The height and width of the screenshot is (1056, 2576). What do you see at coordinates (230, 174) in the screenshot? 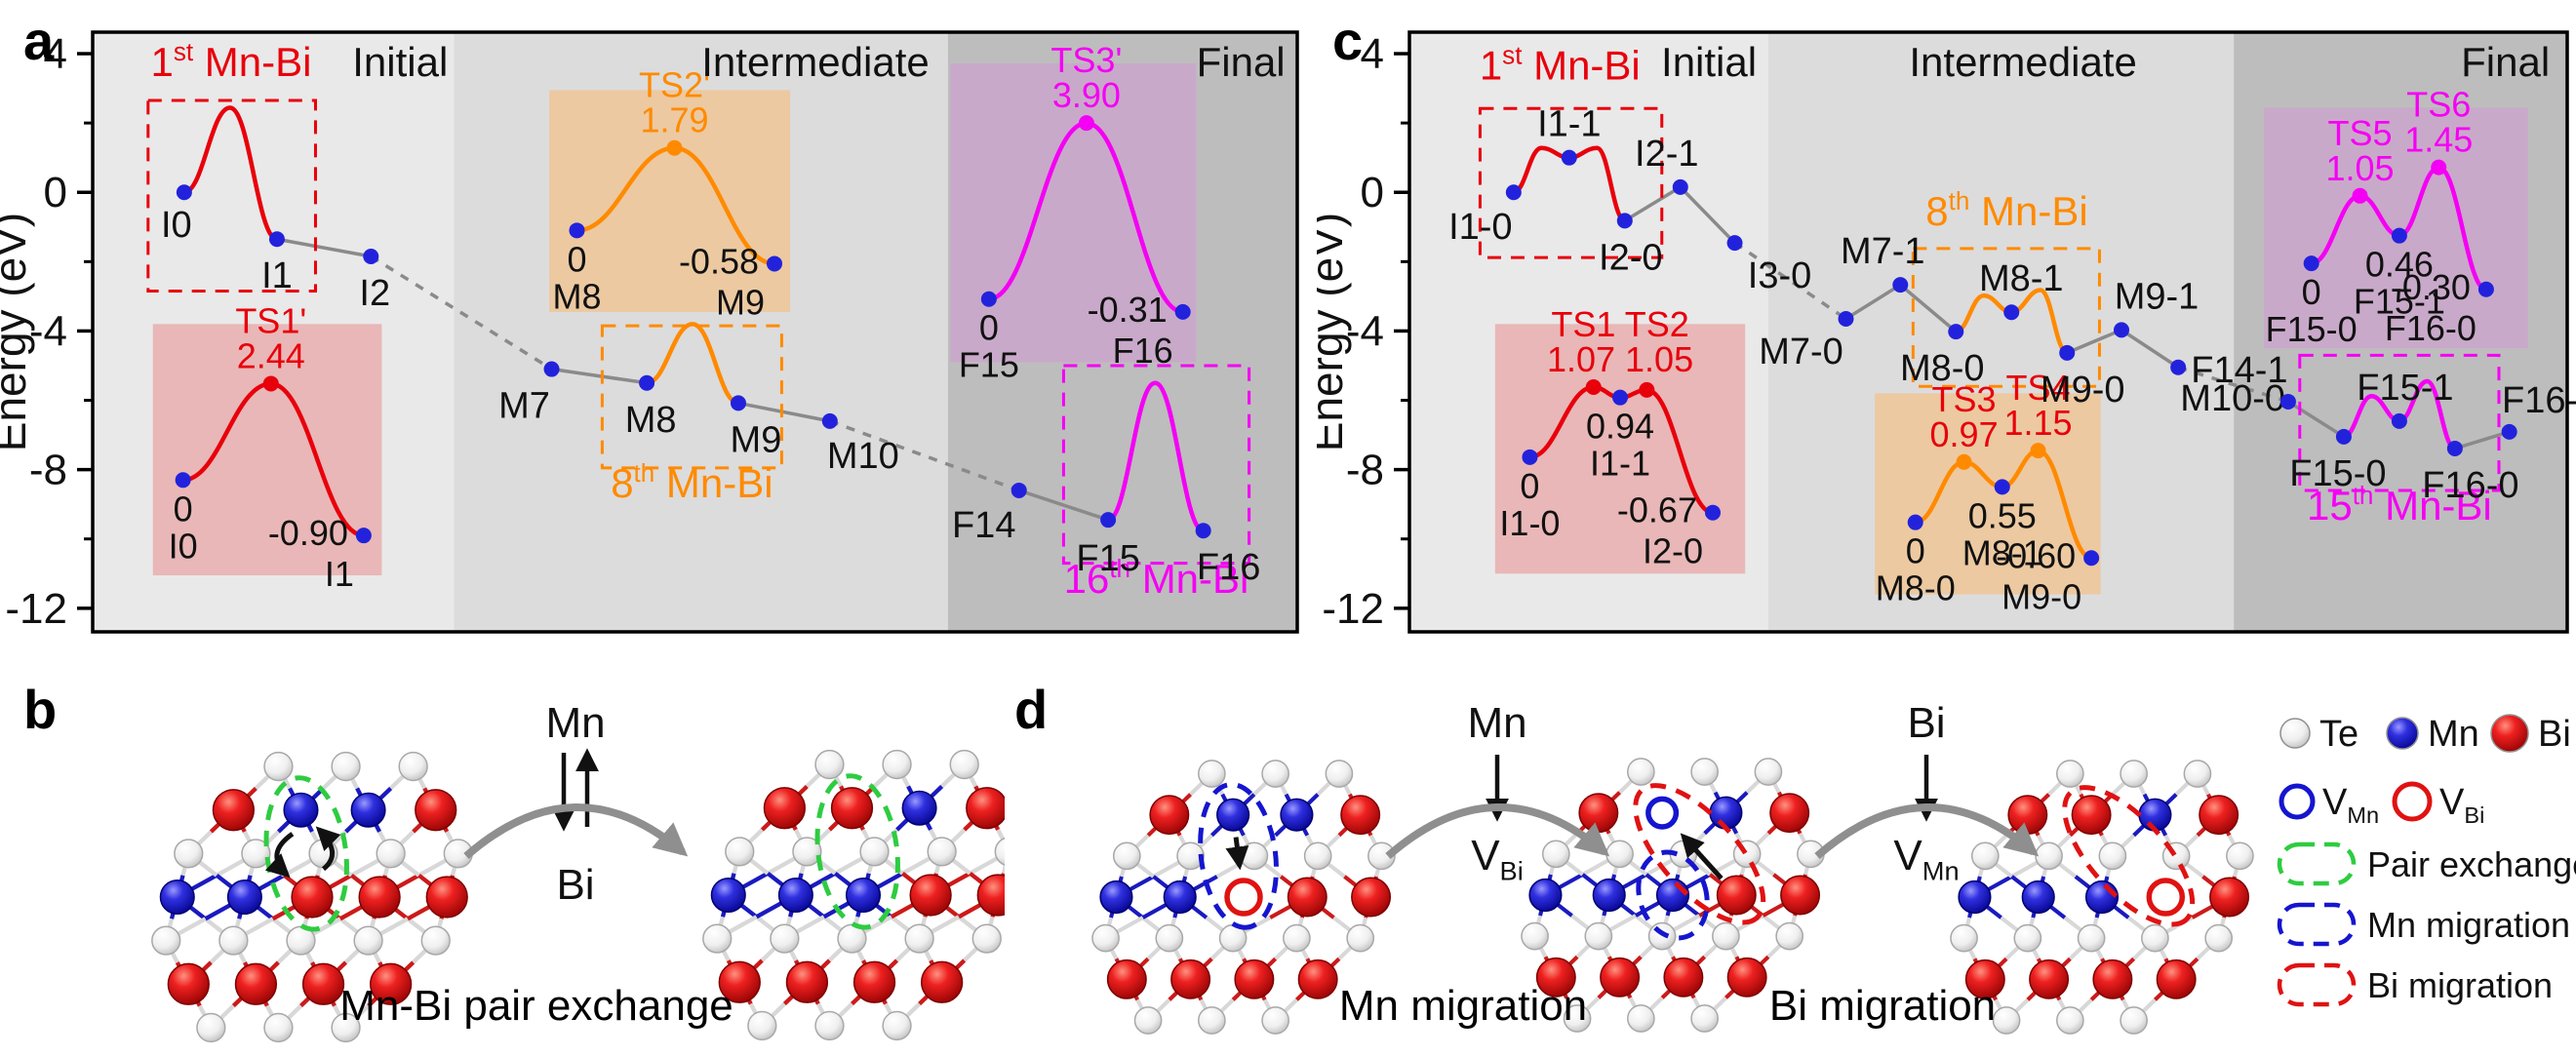
I see `energy-barrier-curve` at bounding box center [230, 174].